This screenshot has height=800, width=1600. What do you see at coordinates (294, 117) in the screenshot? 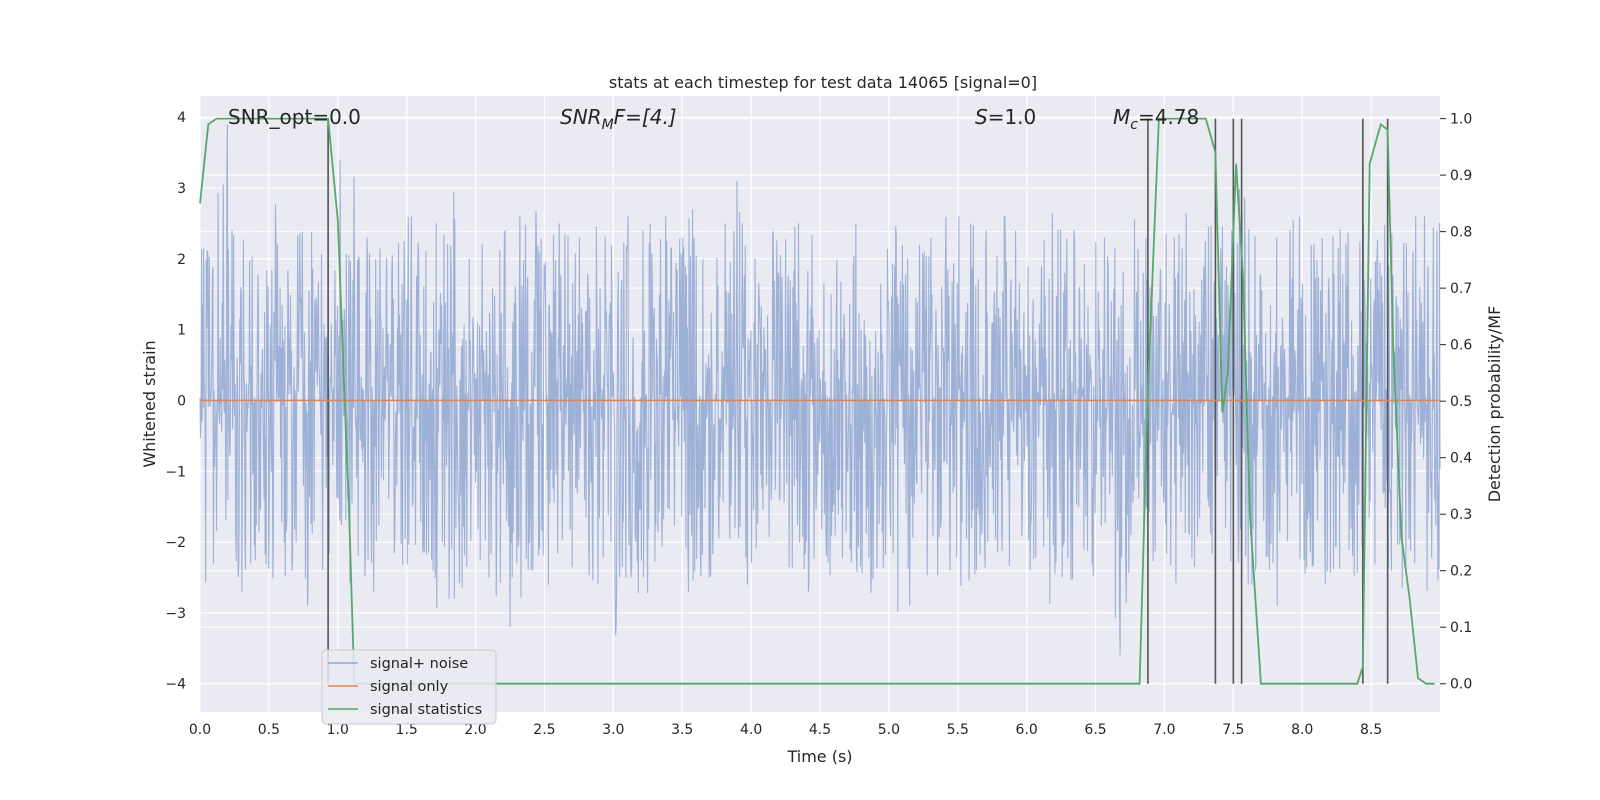
I see `annotation-snr-opt: SNR_opt=0.0` at bounding box center [294, 117].